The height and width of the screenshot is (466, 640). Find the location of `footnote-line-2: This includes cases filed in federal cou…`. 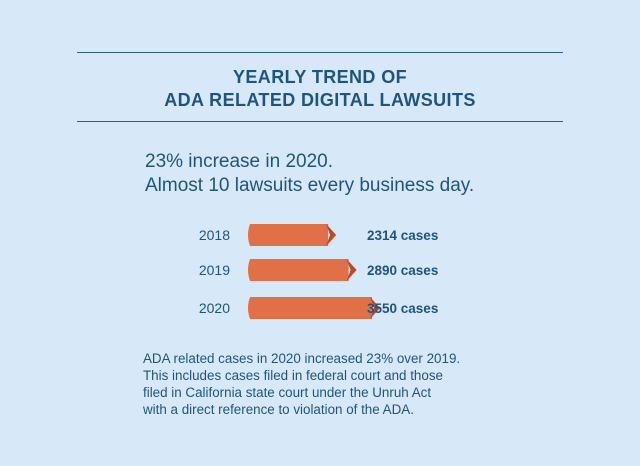

footnote-line-2: This includes cases filed in federal cou… is located at coordinates (293, 375).